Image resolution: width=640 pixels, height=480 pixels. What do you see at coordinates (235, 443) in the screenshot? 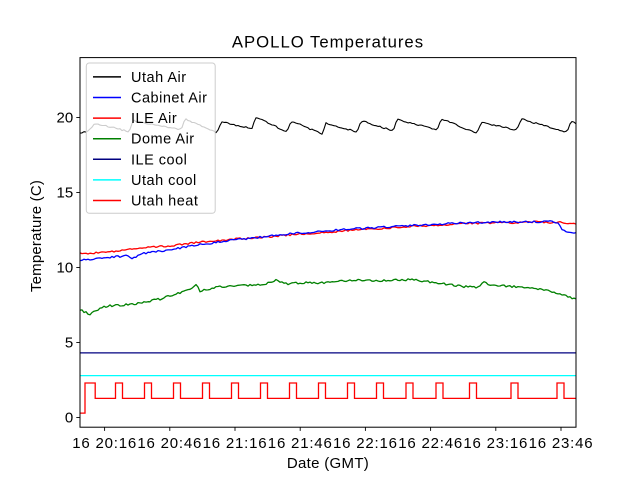
I see `svg-text: 16 21:16` at bounding box center [235, 443].